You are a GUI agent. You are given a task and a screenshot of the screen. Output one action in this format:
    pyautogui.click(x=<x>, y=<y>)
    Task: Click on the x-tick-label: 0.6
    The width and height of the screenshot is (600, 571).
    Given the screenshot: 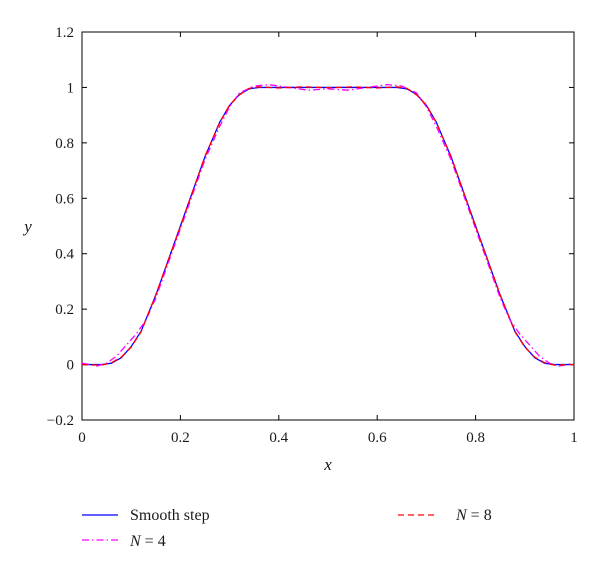 What is the action you would take?
    pyautogui.click(x=377, y=438)
    